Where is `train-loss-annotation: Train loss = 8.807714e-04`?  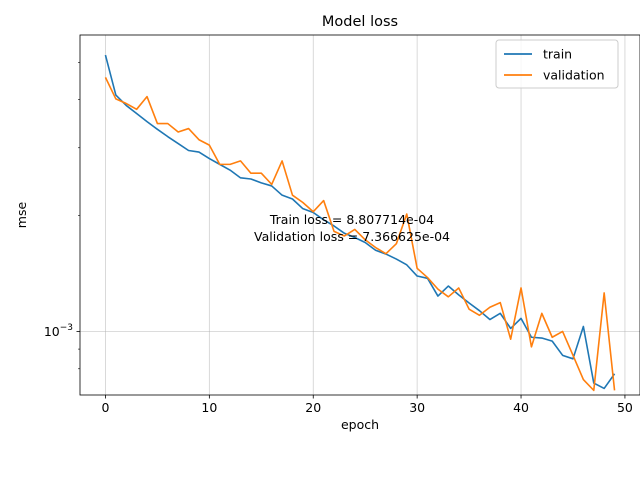 train-loss-annotation: Train loss = 8.807714e-04 is located at coordinates (351, 219).